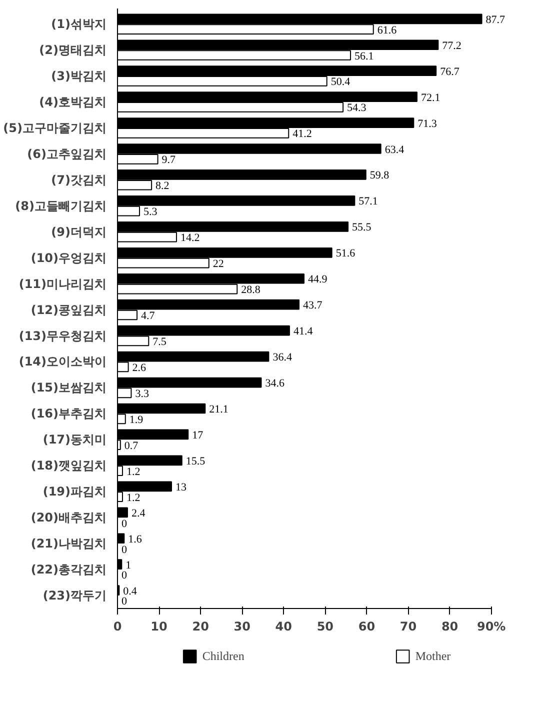 The height and width of the screenshot is (724, 537). I want to click on y-tick-label: (15)보쌈김치, so click(68, 387).